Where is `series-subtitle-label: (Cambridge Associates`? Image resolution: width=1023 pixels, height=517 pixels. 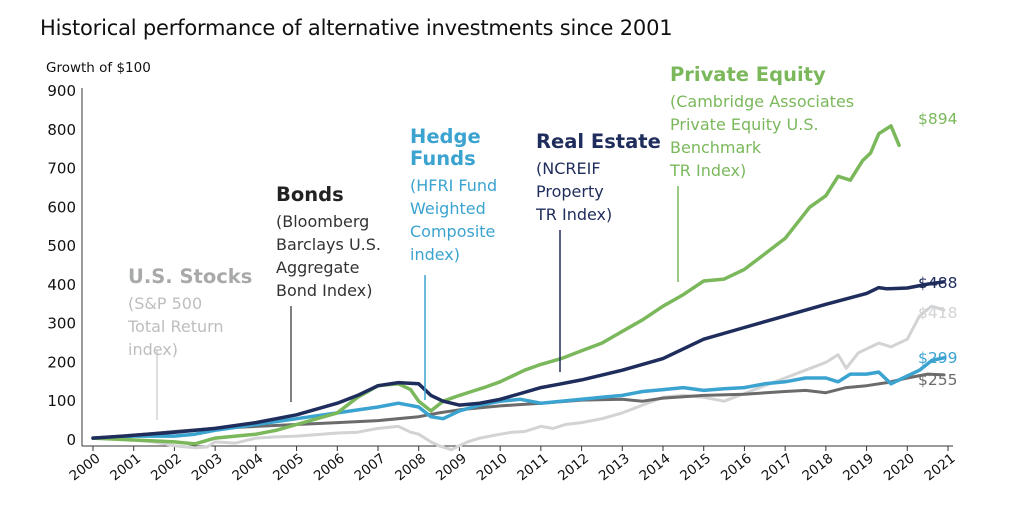 series-subtitle-label: (Cambridge Associates is located at coordinates (762, 101).